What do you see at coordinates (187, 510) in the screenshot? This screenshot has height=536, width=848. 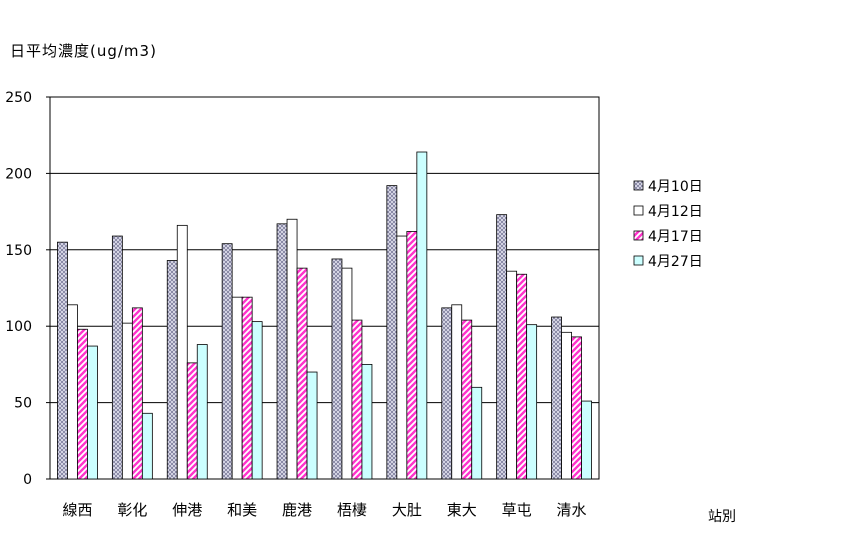 I see `x-tick-label: 伸港` at bounding box center [187, 510].